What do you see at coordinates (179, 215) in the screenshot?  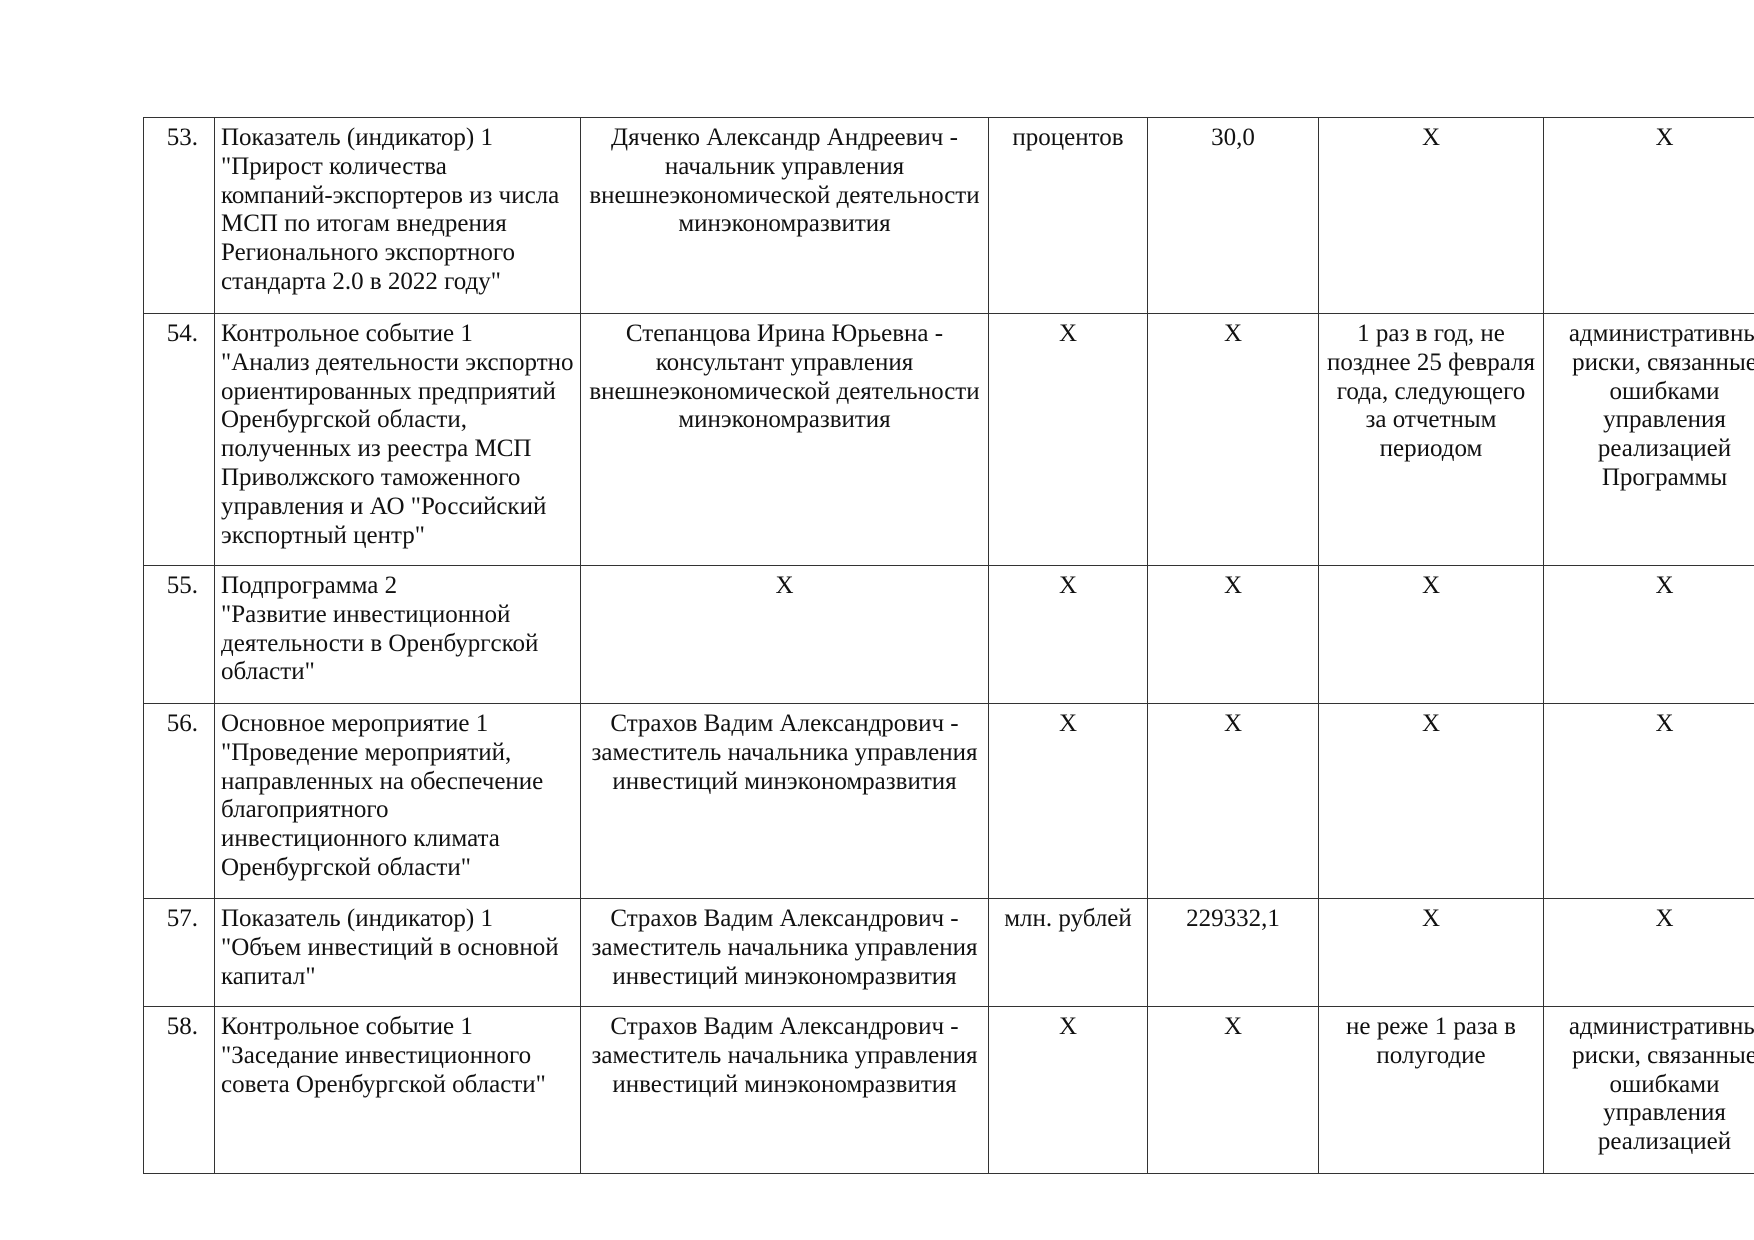 I see `row-number: 53.` at bounding box center [179, 215].